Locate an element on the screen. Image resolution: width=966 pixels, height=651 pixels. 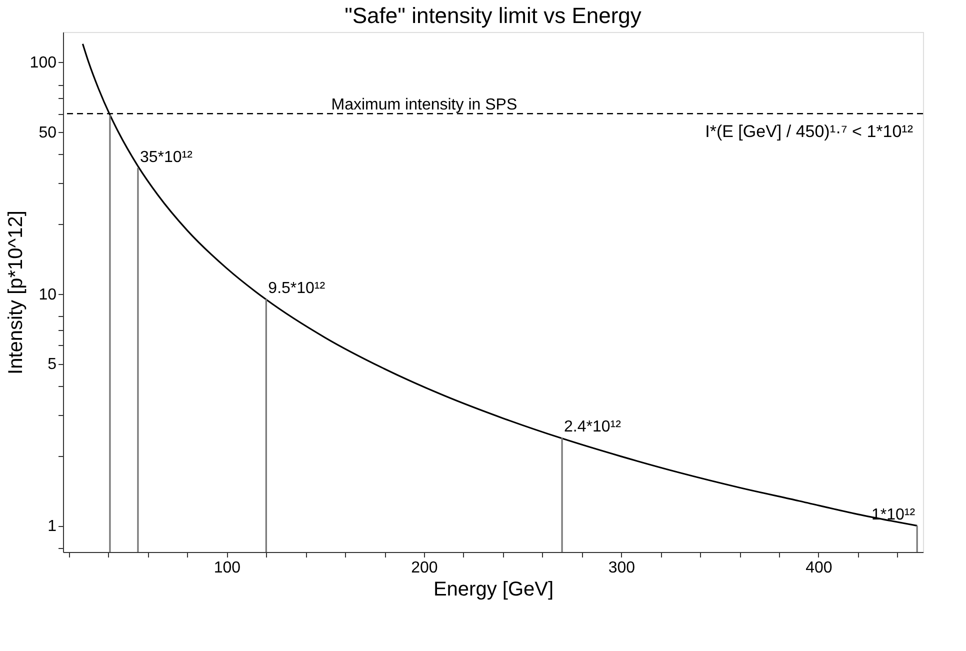
annotation: 35*10¹² is located at coordinates (167, 157).